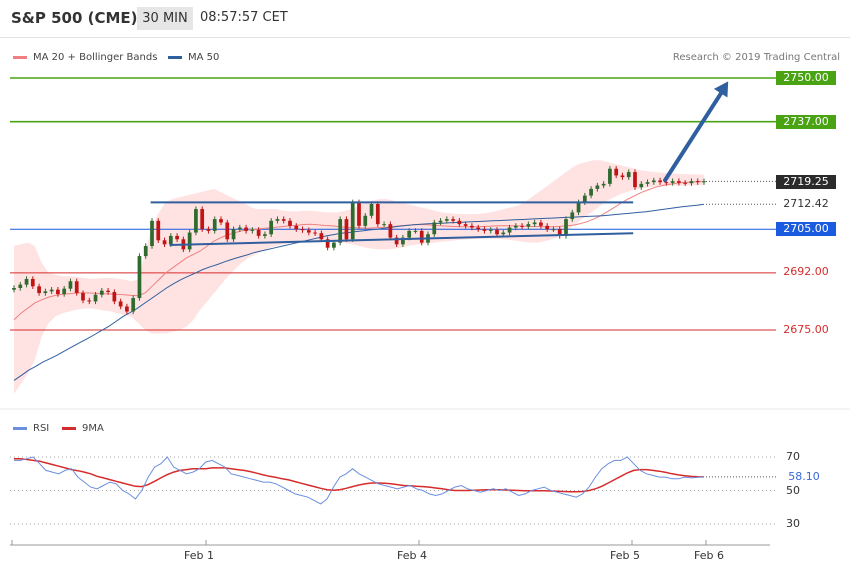 The height and width of the screenshot is (576, 850). What do you see at coordinates (41, 428) in the screenshot?
I see `legend-rsi-label: RSI` at bounding box center [41, 428].